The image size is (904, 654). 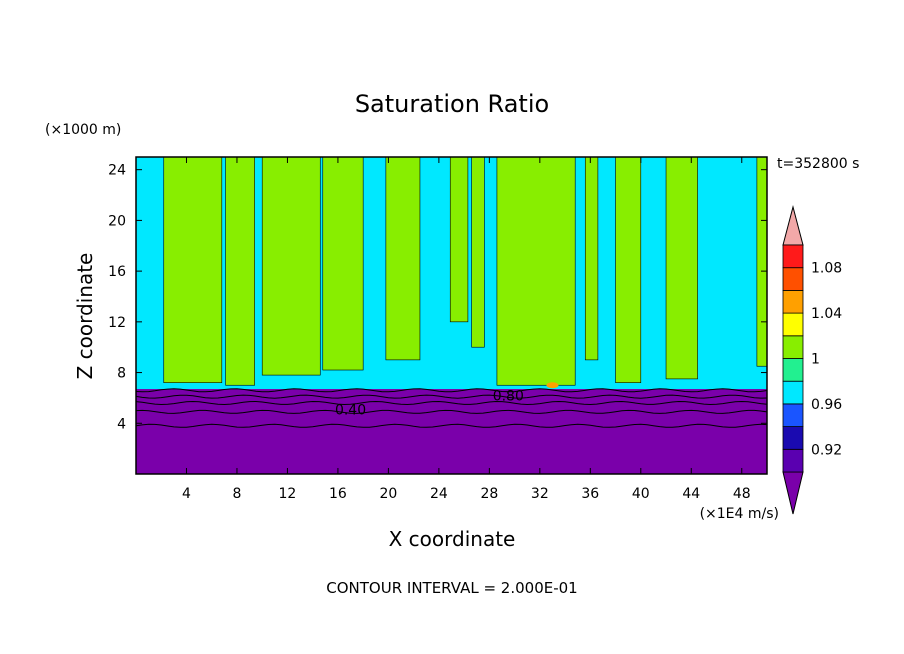 I want to click on y-tick-label: 16, so click(x=117, y=272).